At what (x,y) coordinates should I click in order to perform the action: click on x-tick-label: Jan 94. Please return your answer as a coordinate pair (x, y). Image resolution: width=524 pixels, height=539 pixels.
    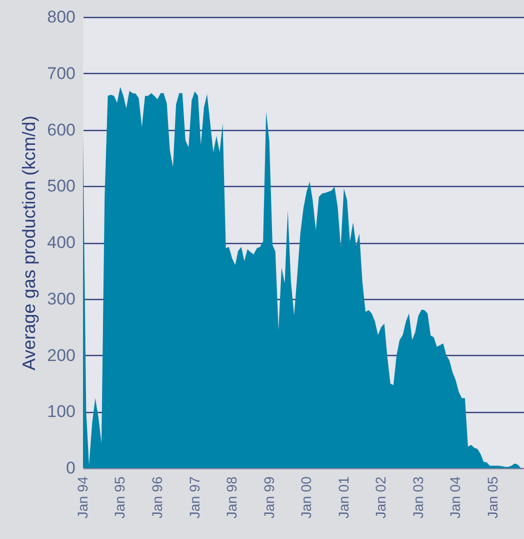
    Looking at the image, I should click on (82, 497).